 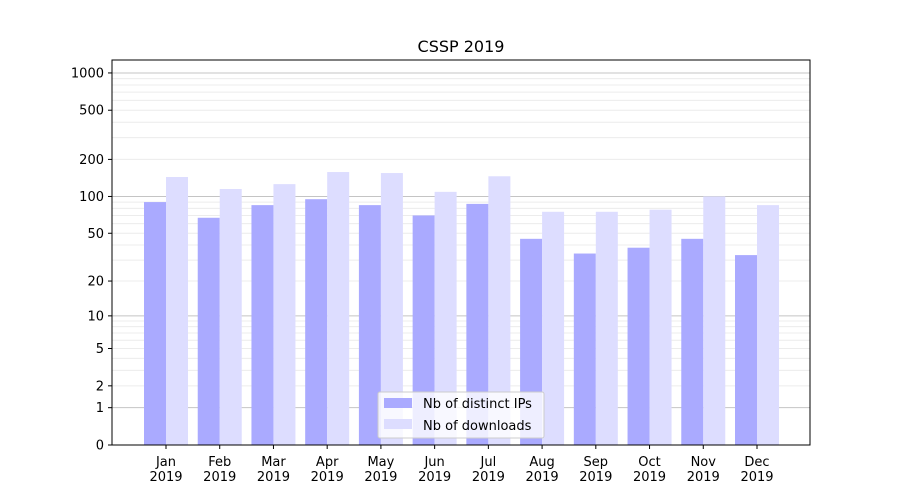 I want to click on x-tick-label: Nov 2019, so click(x=703, y=470).